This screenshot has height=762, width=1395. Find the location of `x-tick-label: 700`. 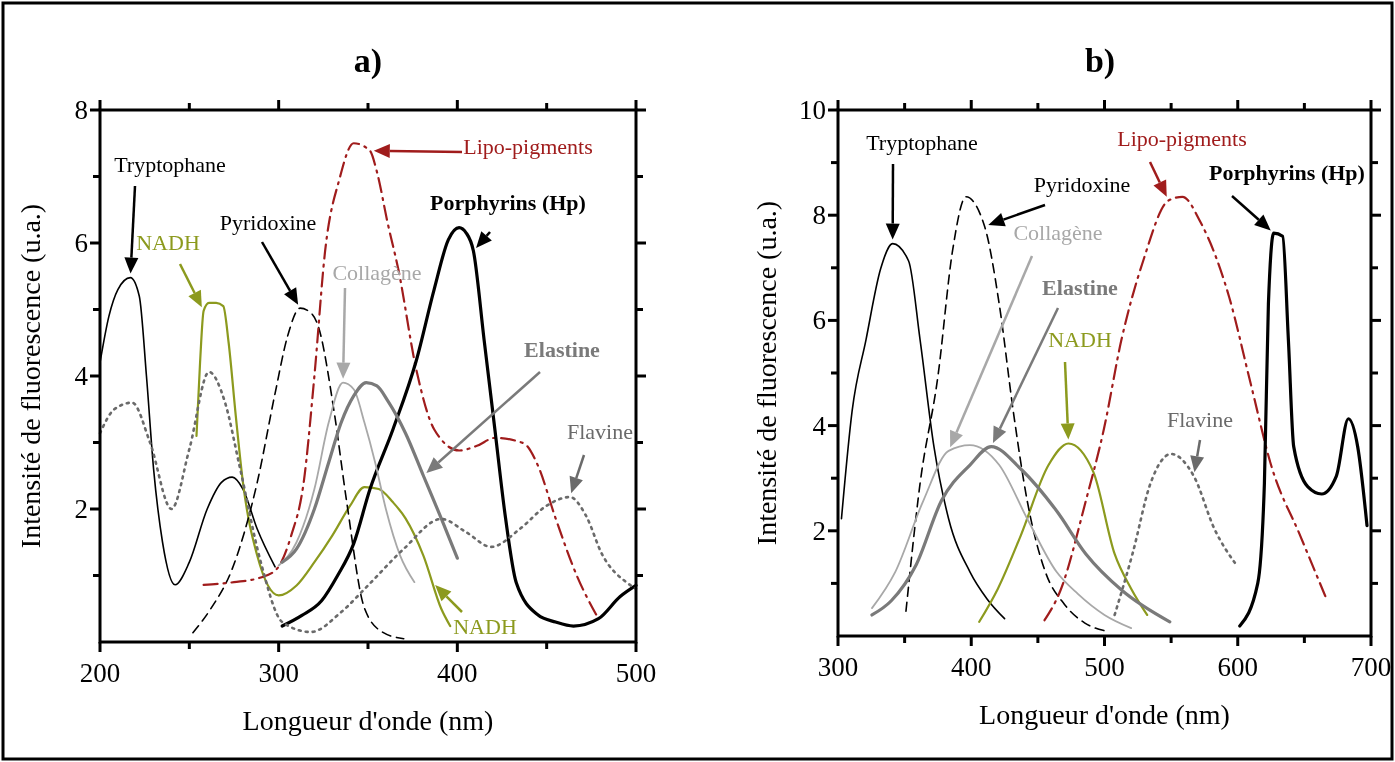

x-tick-label: 700 is located at coordinates (1371, 667).